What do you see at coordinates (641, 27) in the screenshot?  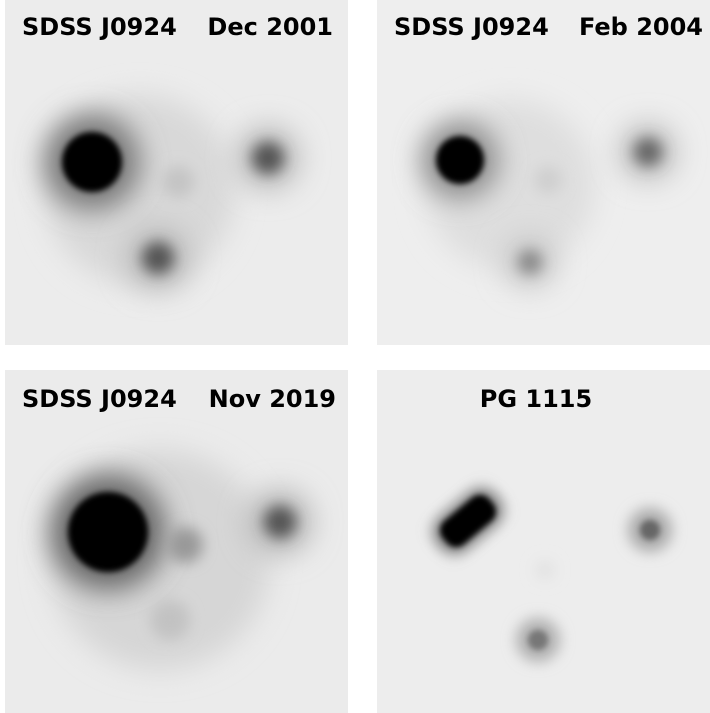 I see `panel-date: Feb 2004` at bounding box center [641, 27].